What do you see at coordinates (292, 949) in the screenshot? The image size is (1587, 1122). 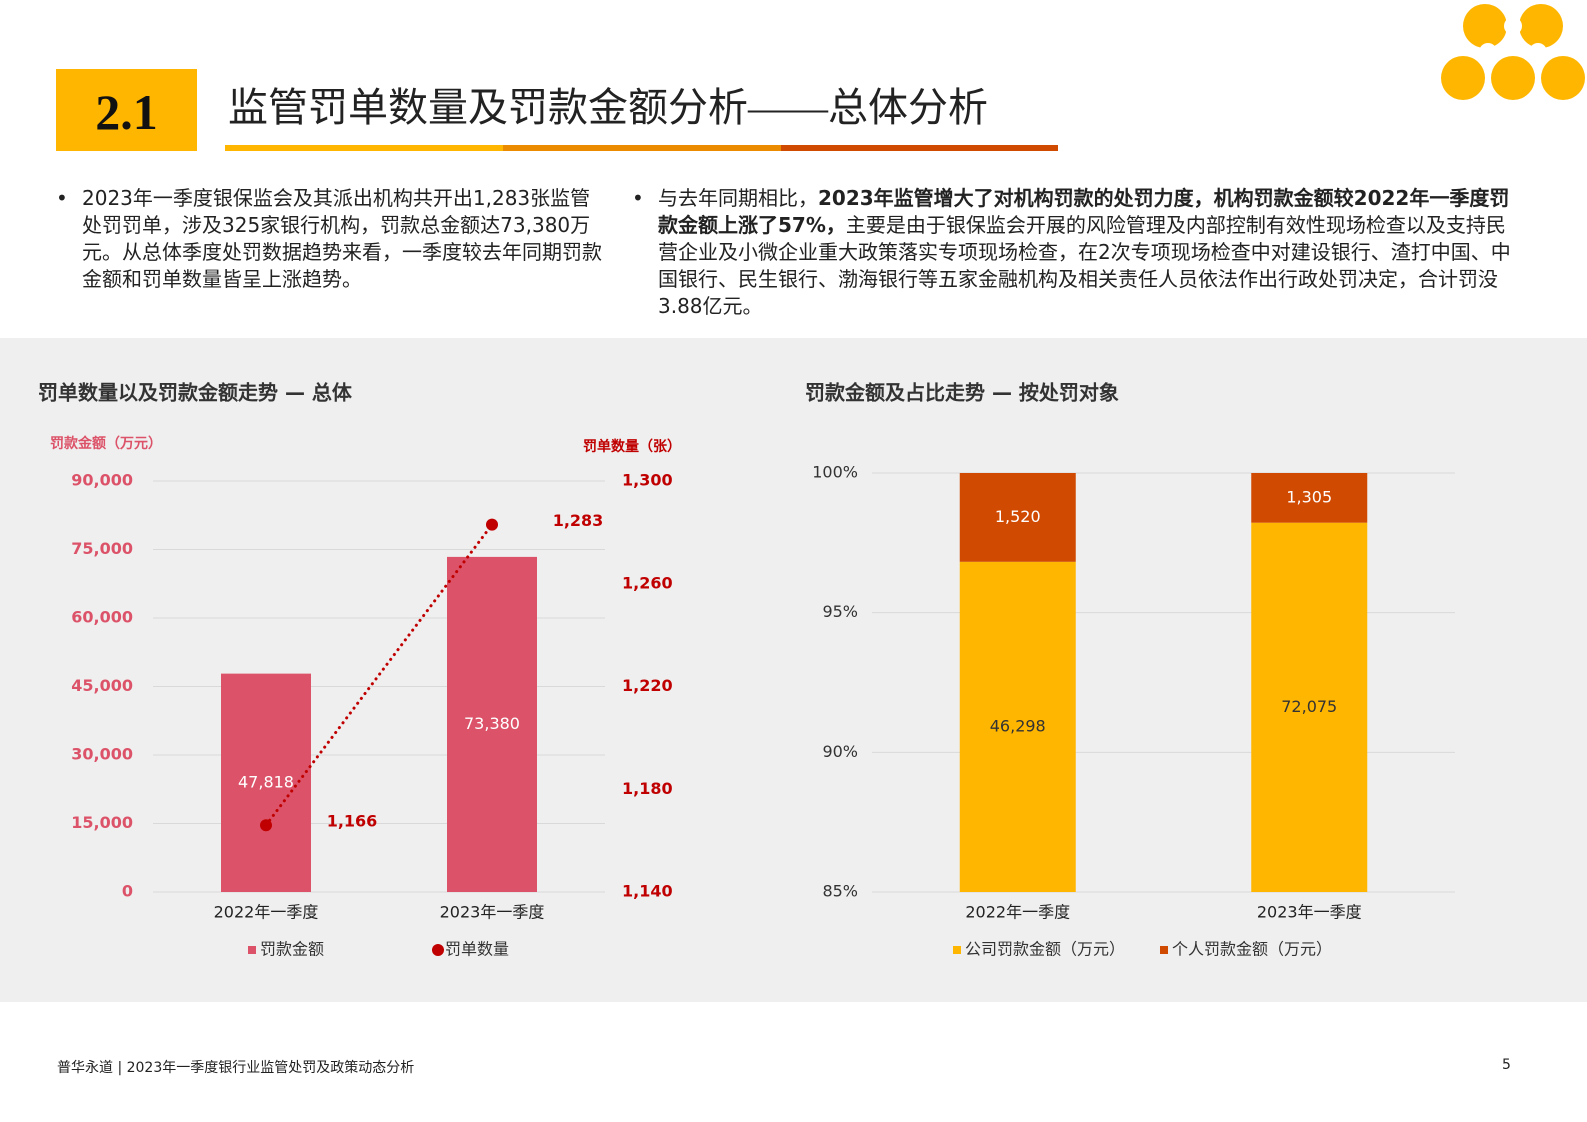 I see `legend-label: 罚款金额` at bounding box center [292, 949].